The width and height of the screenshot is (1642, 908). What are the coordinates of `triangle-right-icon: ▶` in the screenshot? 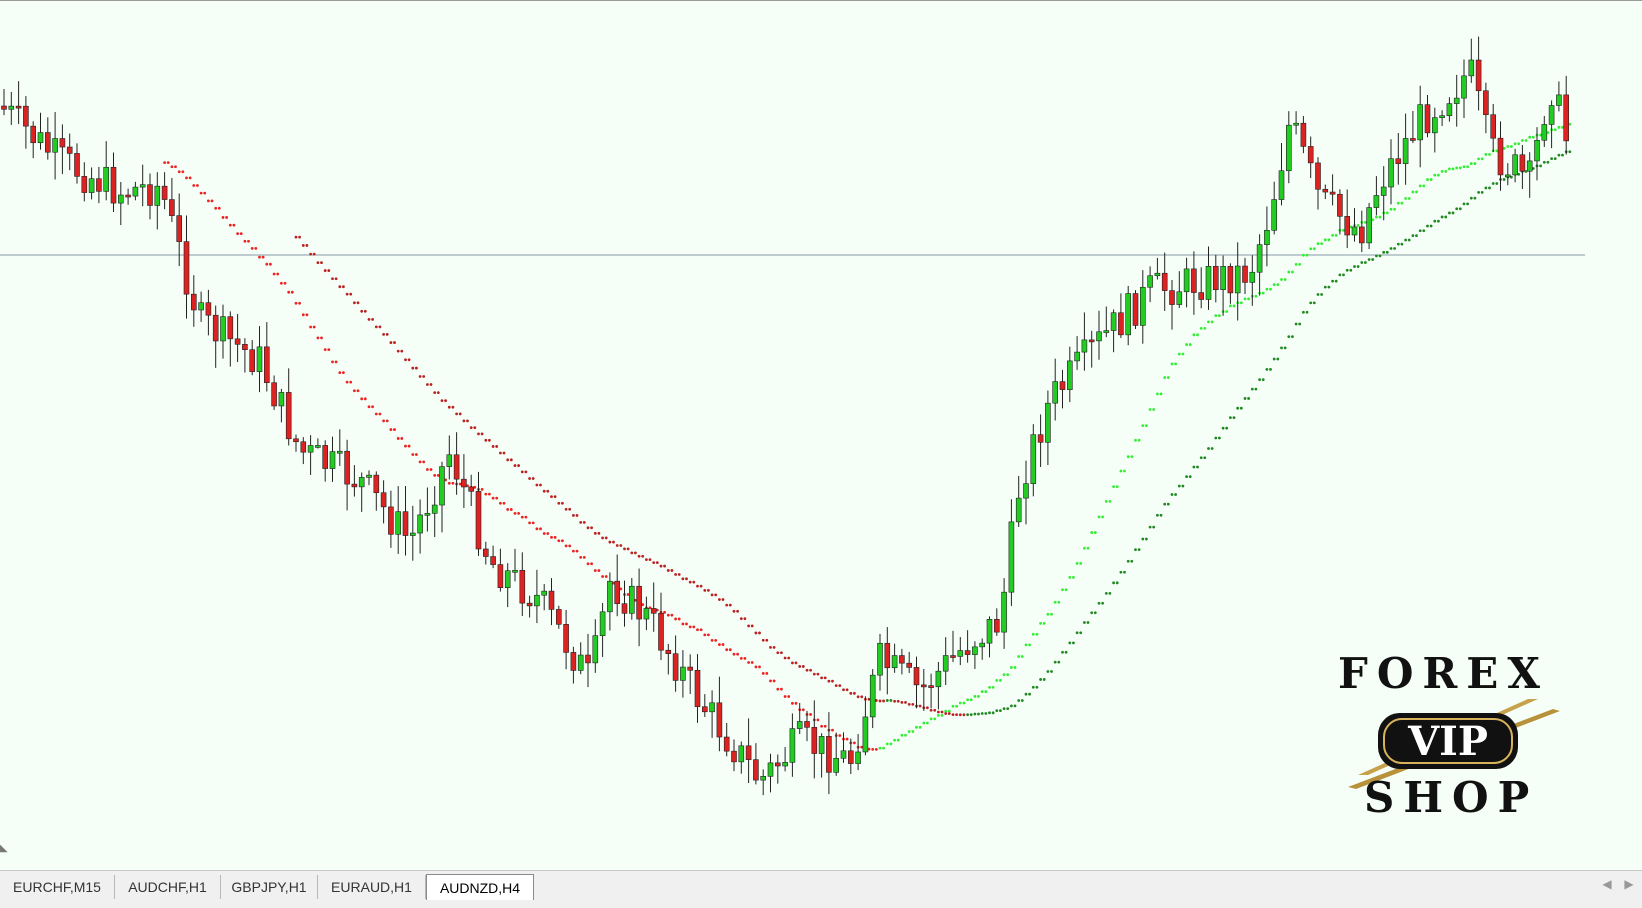 It's located at (1629, 884).